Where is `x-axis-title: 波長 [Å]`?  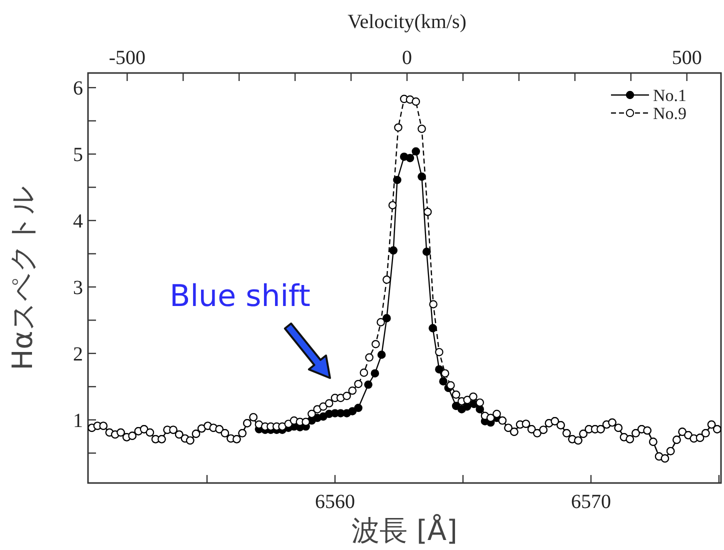
x-axis-title: 波長 [Å] is located at coordinates (405, 530).